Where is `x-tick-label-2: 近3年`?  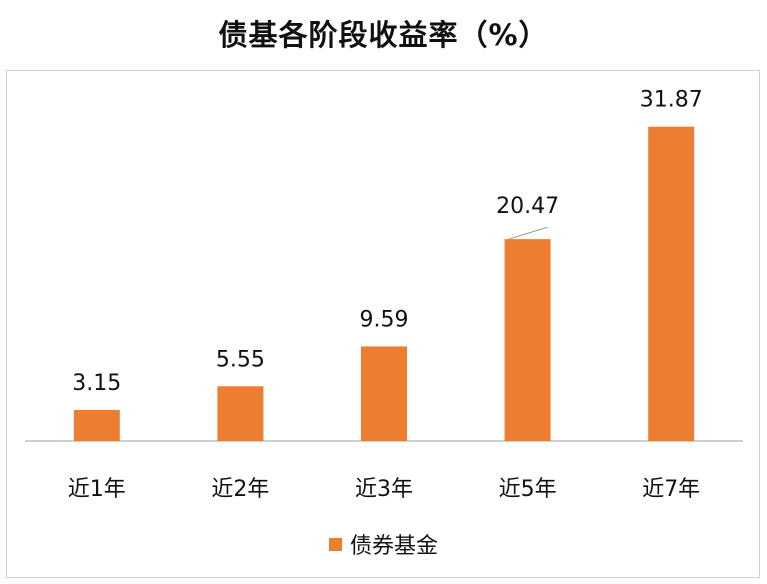 x-tick-label-2: 近3年 is located at coordinates (384, 489).